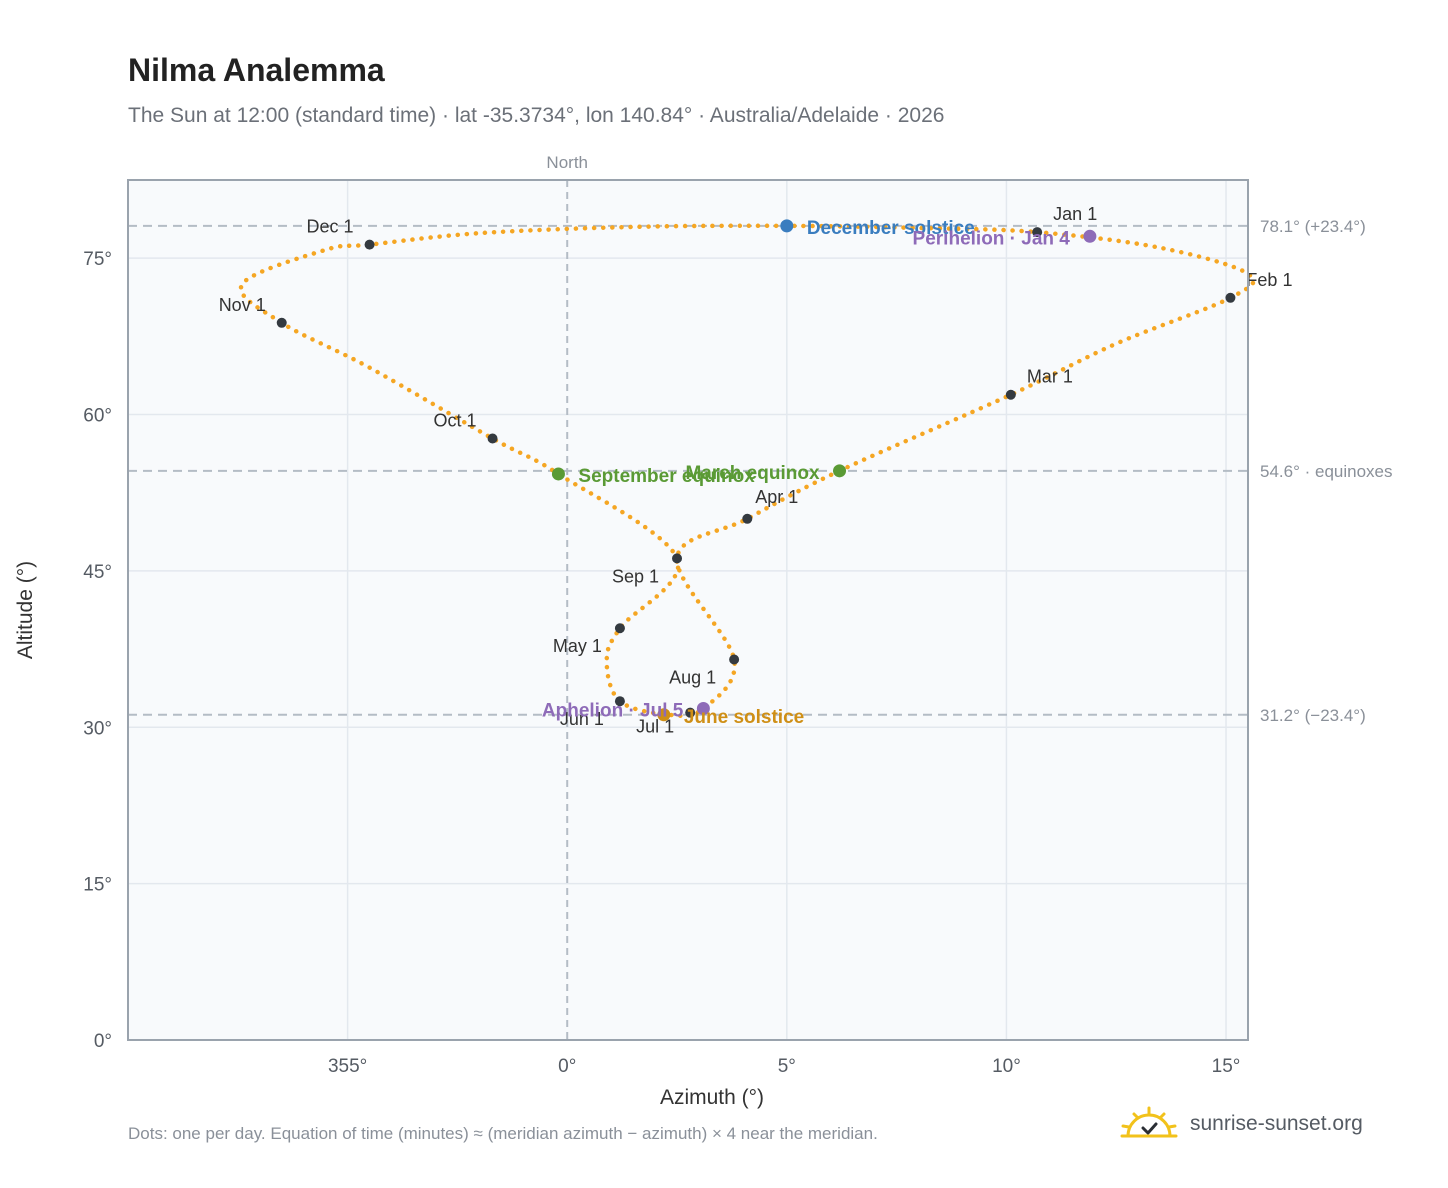  Describe the element at coordinates (103, 1041) in the screenshot. I see `y-tick-label: 0°` at that location.